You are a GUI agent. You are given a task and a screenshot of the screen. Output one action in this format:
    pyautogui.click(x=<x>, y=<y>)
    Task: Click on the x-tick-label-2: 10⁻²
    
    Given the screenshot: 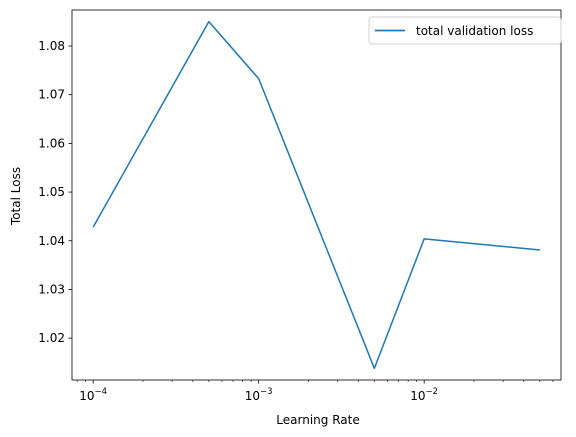 What is the action you would take?
    pyautogui.click(x=424, y=395)
    